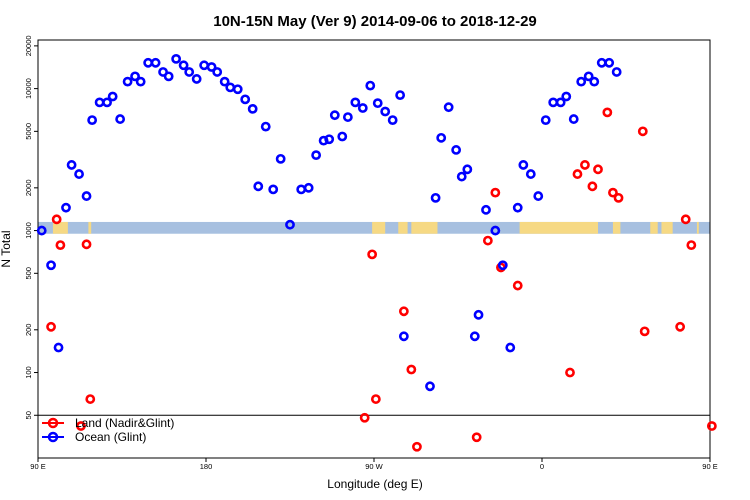 Image resolution: width=750 pixels, height=500 pixels. What do you see at coordinates (110, 437) in the screenshot?
I see `legend-ocean-label: Ocean (Glint)` at bounding box center [110, 437].